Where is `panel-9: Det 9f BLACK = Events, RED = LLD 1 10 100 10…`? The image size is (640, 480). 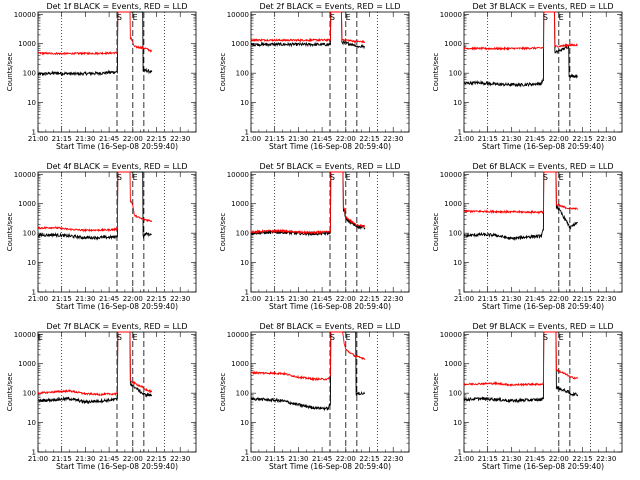
panel-9: Det 9f BLACK = Events, RED = LLD 1 10 100 10… is located at coordinates (527, 396).